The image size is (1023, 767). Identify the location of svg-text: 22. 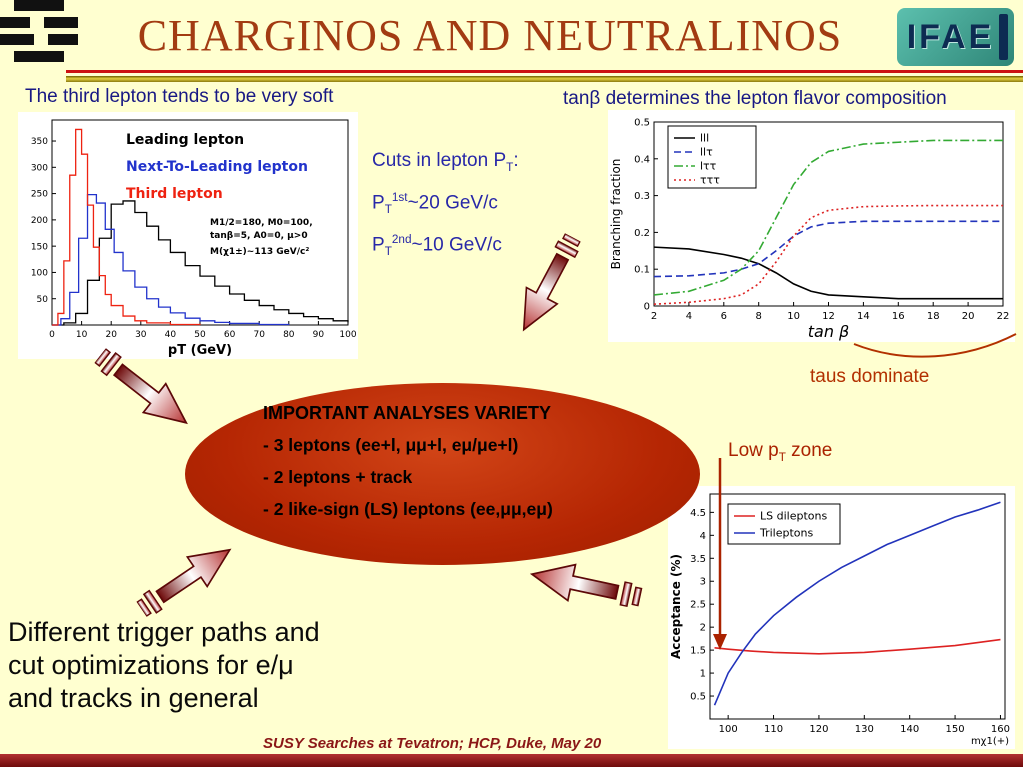
(1003, 316).